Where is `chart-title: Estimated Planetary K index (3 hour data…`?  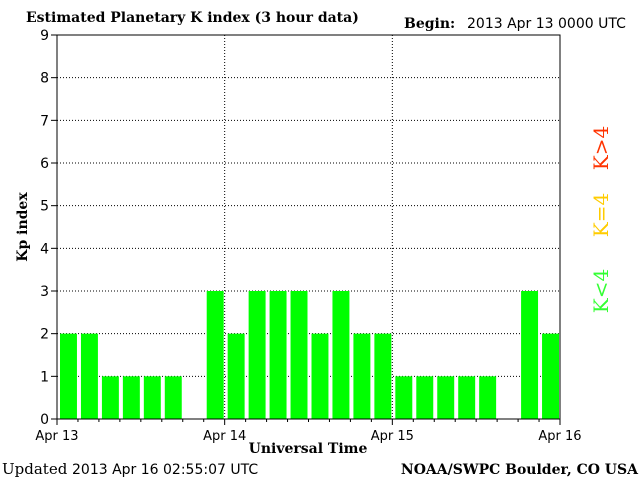
chart-title: Estimated Planetary K index (3 hour data… is located at coordinates (192, 18).